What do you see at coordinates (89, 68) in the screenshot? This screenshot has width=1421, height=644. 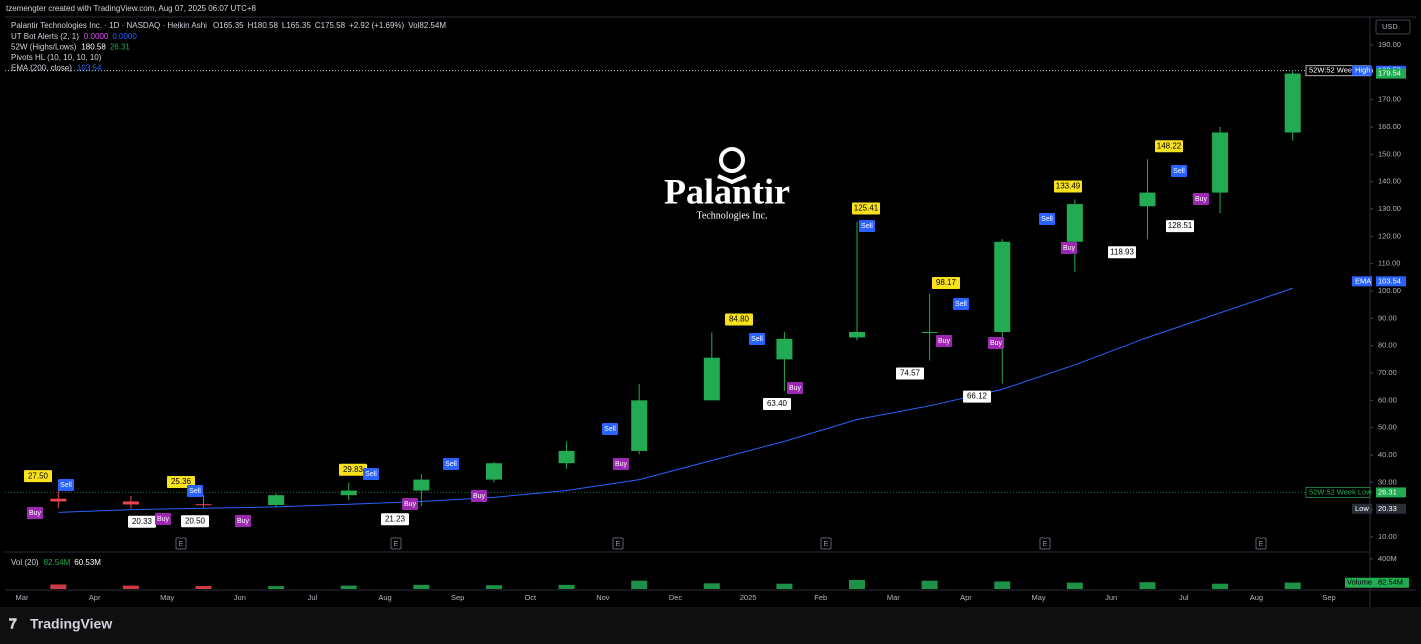 I see `indicator-value: 103.54` at bounding box center [89, 68].